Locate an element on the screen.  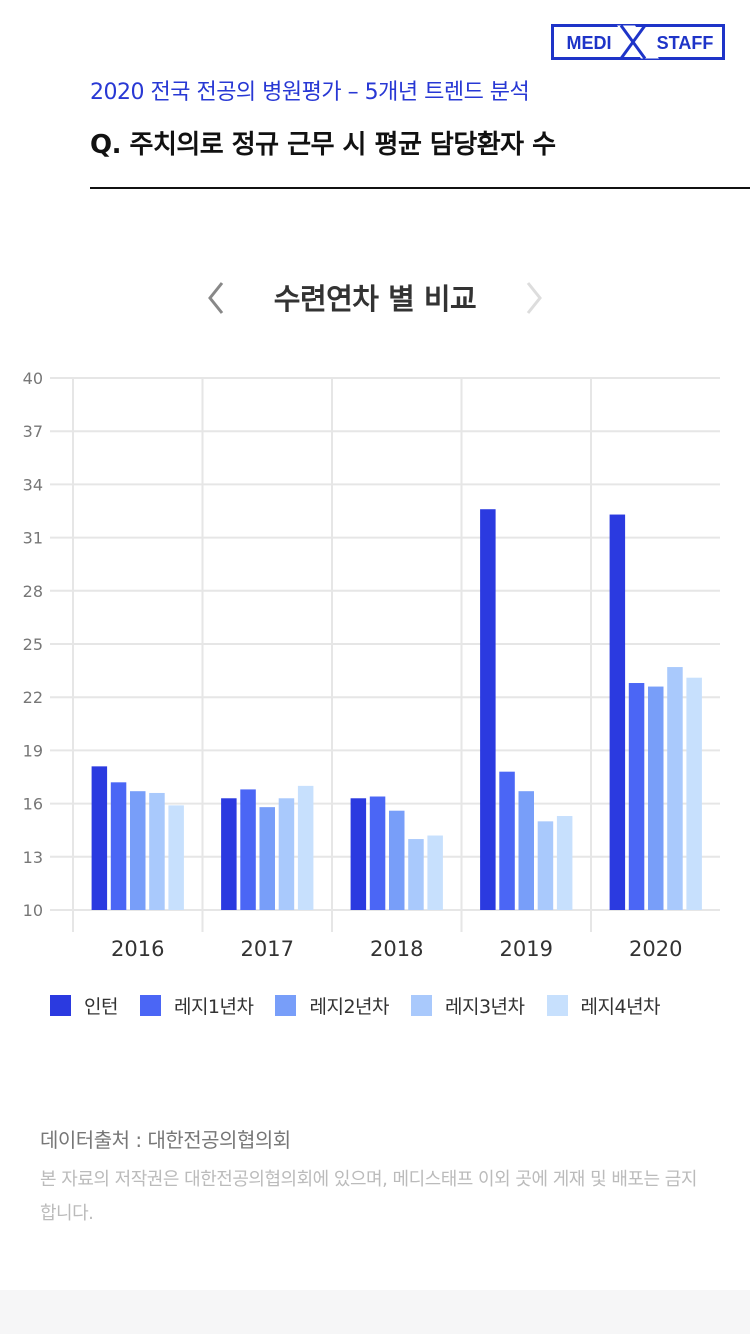
x-tick-label: 2017 is located at coordinates (267, 948).